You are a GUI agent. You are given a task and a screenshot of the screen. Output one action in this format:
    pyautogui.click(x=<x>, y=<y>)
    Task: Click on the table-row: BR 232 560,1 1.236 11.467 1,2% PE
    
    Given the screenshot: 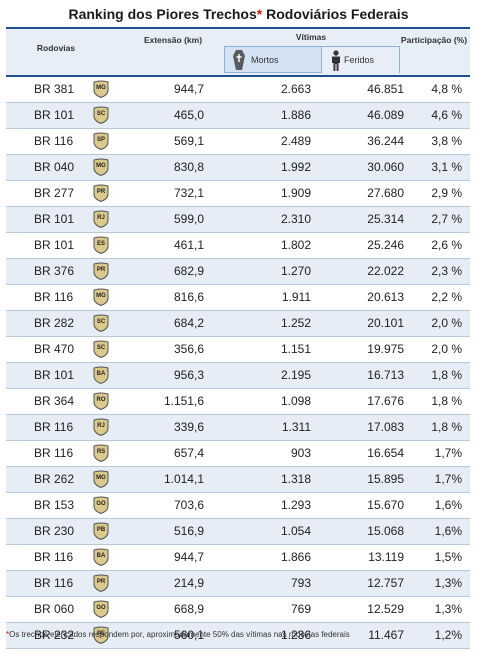 What is the action you would take?
    pyautogui.click(x=238, y=636)
    